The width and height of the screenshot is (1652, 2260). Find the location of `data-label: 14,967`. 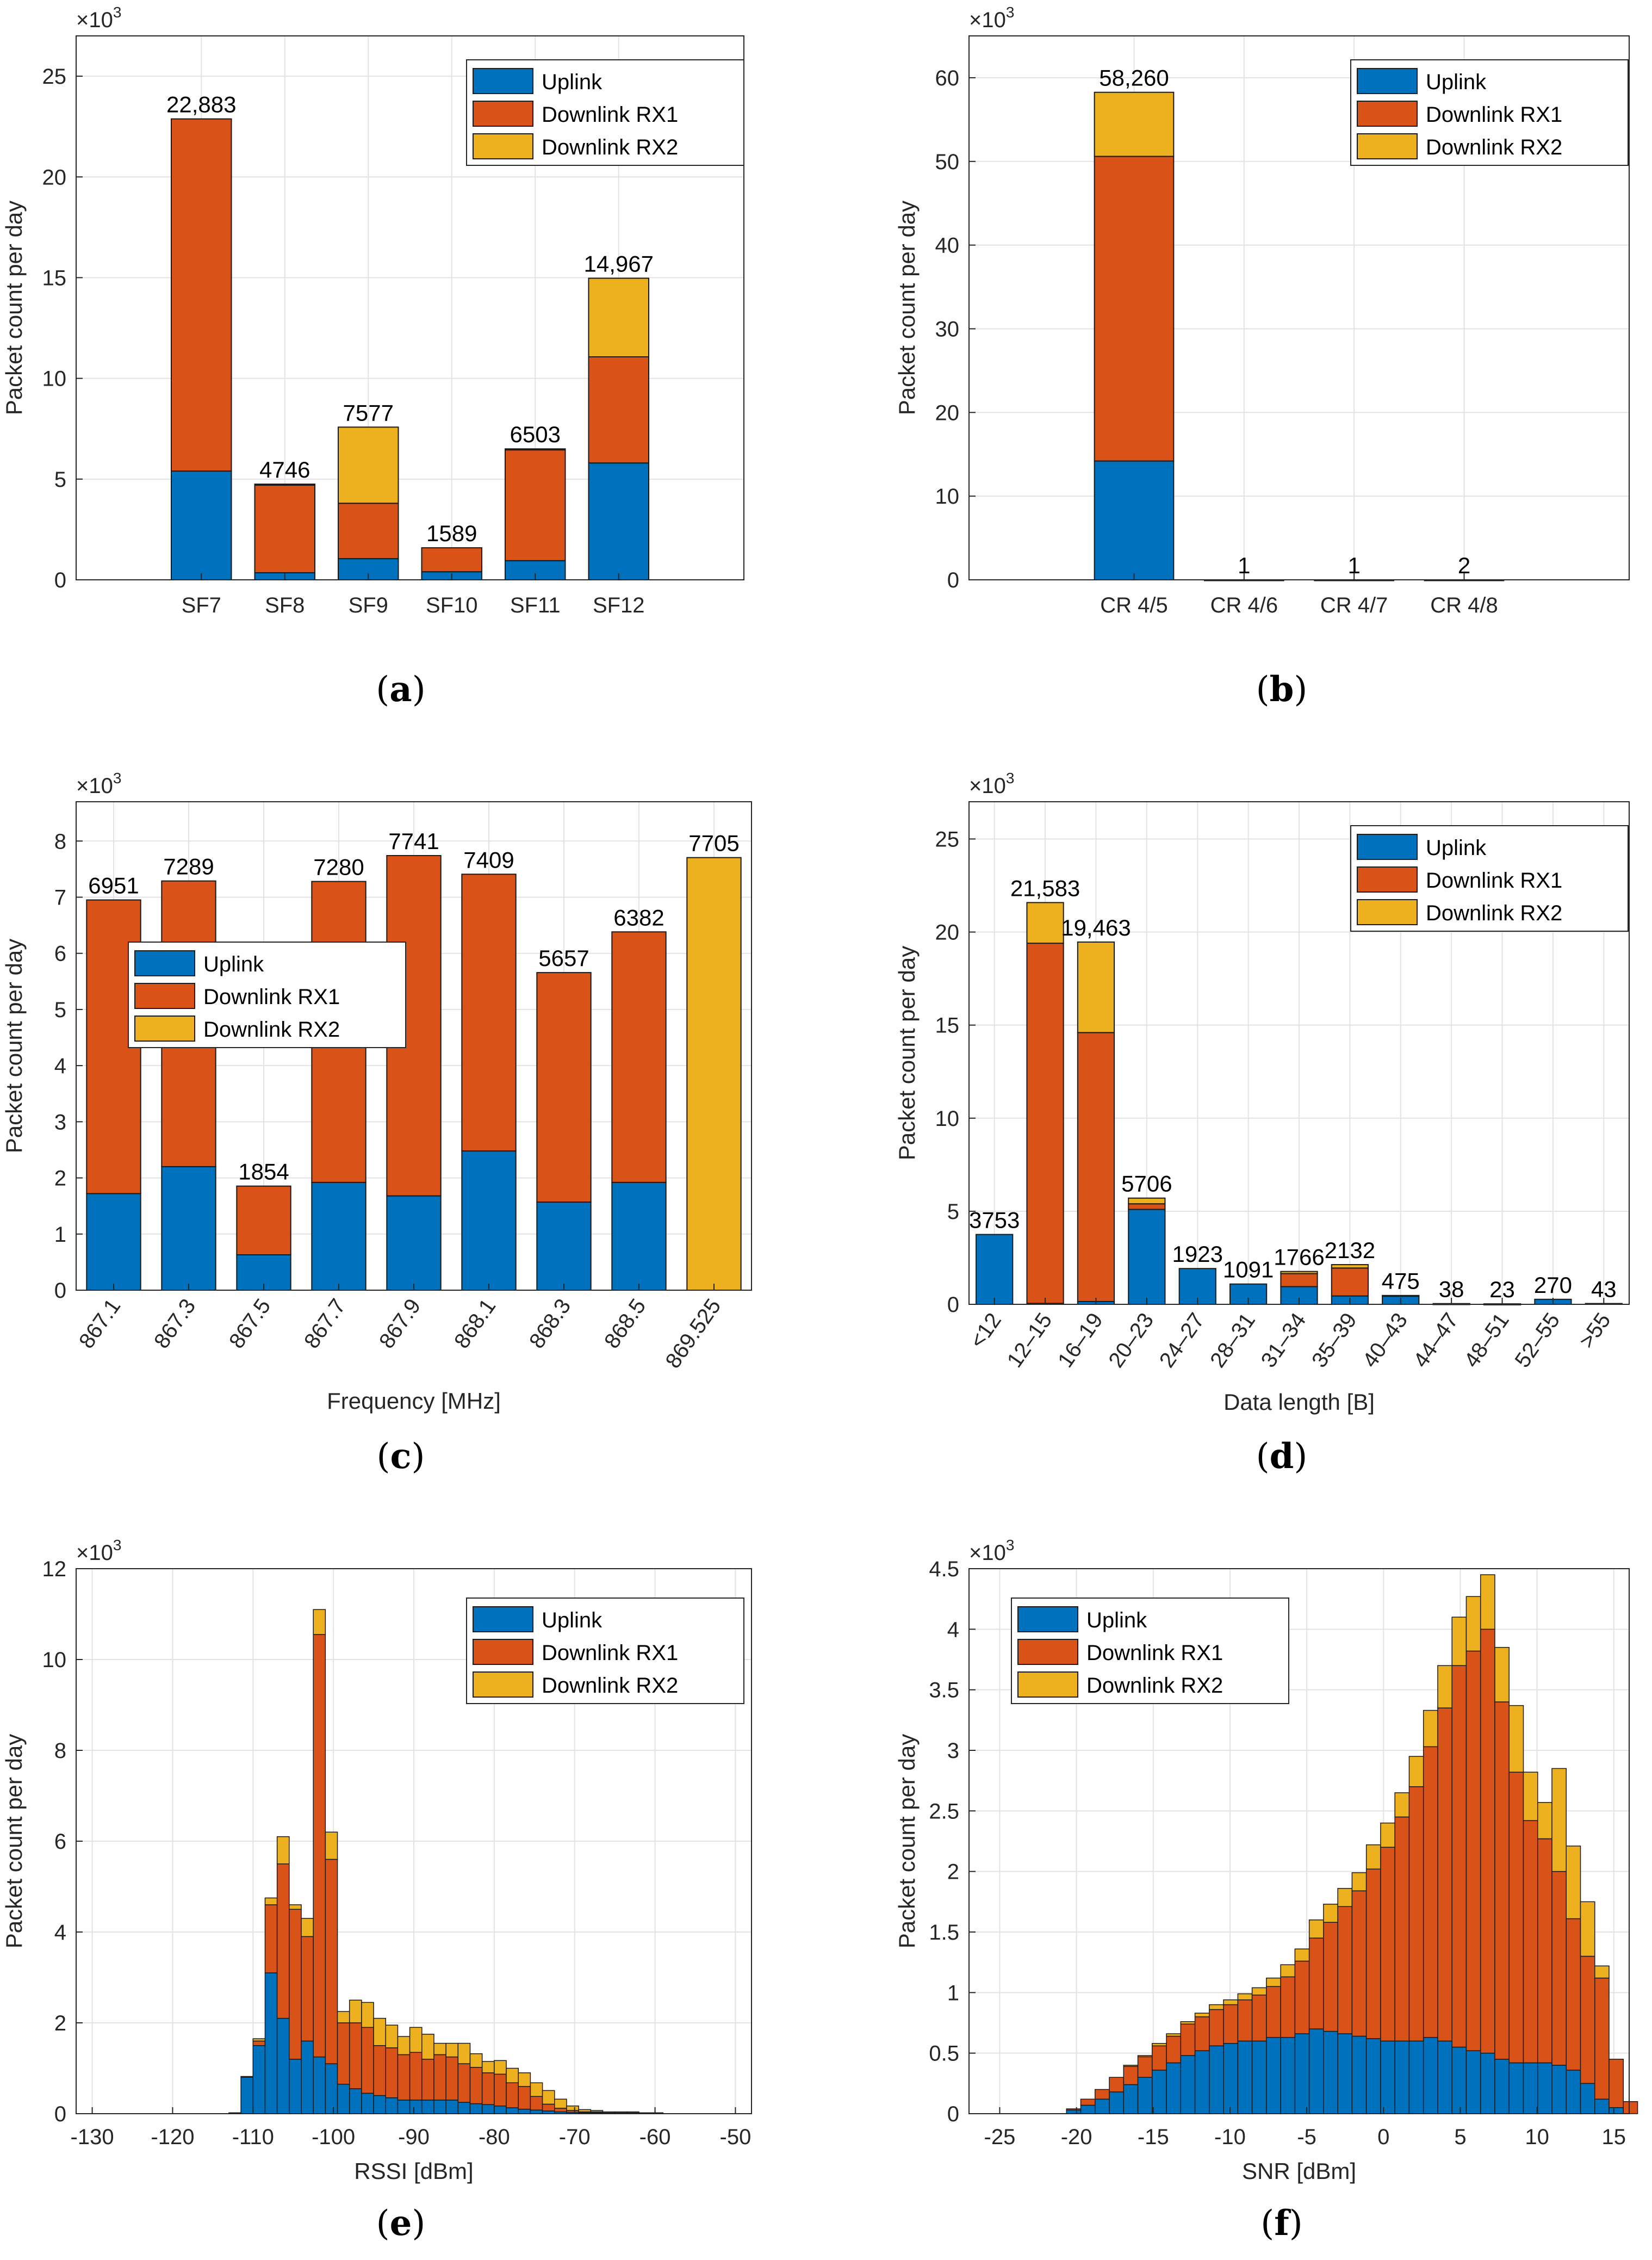

data-label: 14,967 is located at coordinates (619, 264).